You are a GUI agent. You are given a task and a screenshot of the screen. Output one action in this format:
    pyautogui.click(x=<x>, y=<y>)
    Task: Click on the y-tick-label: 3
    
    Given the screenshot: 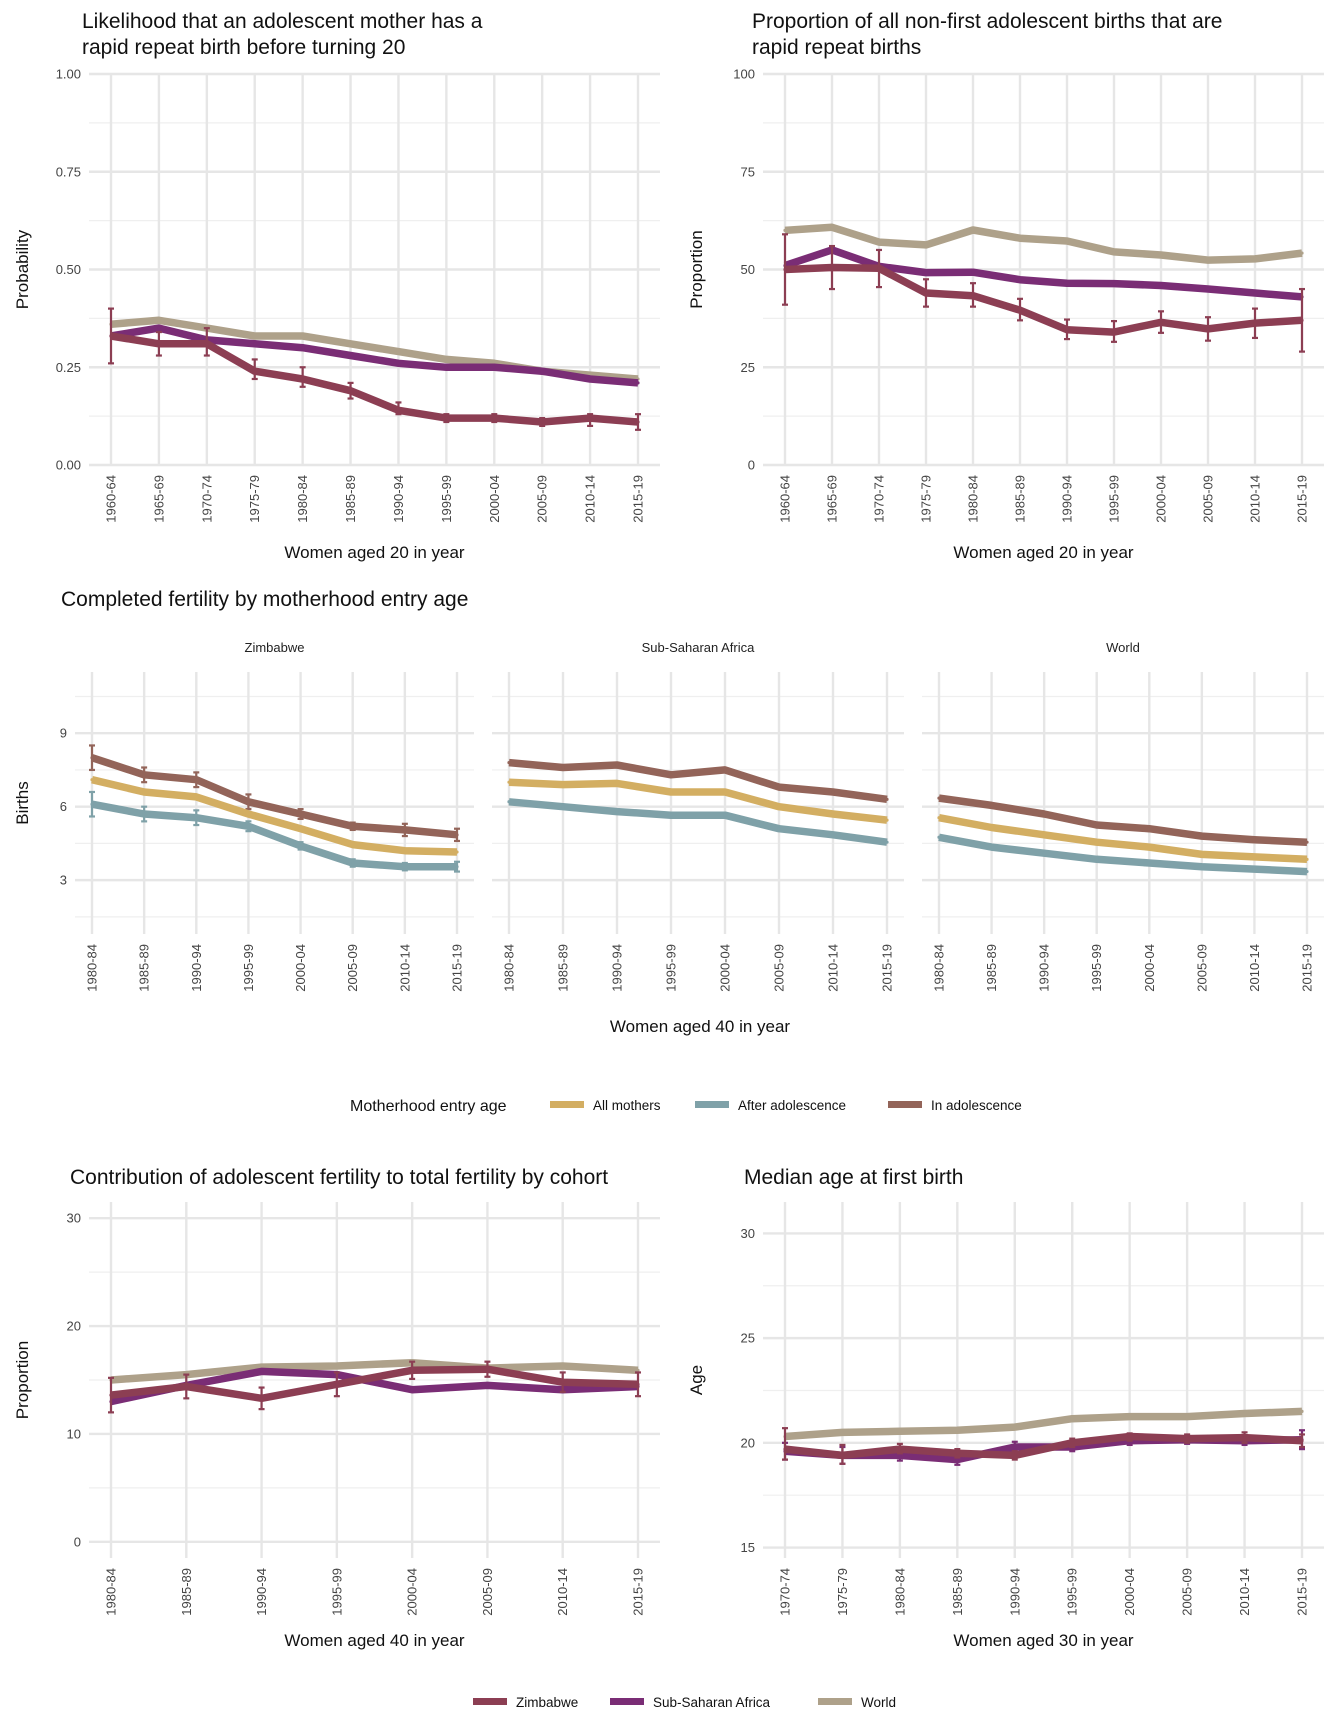 What is the action you would take?
    pyautogui.click(x=63, y=880)
    